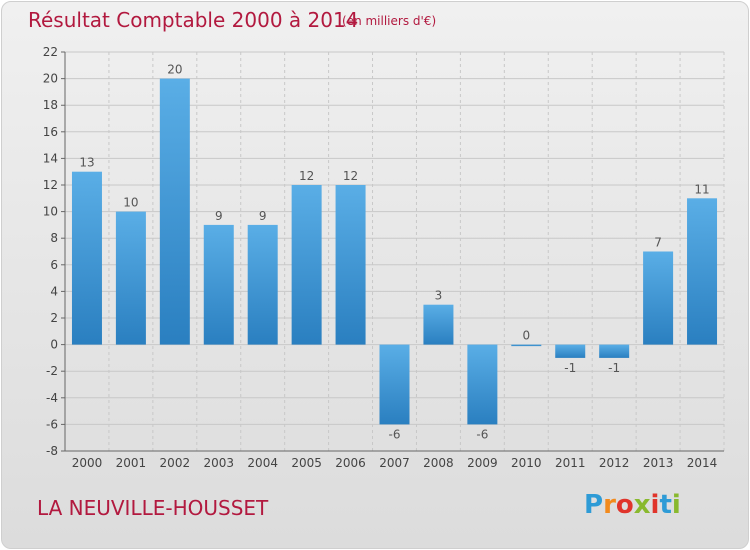 The height and width of the screenshot is (550, 750). What do you see at coordinates (306, 463) in the screenshot?
I see `x-tick-label: 2005` at bounding box center [306, 463].